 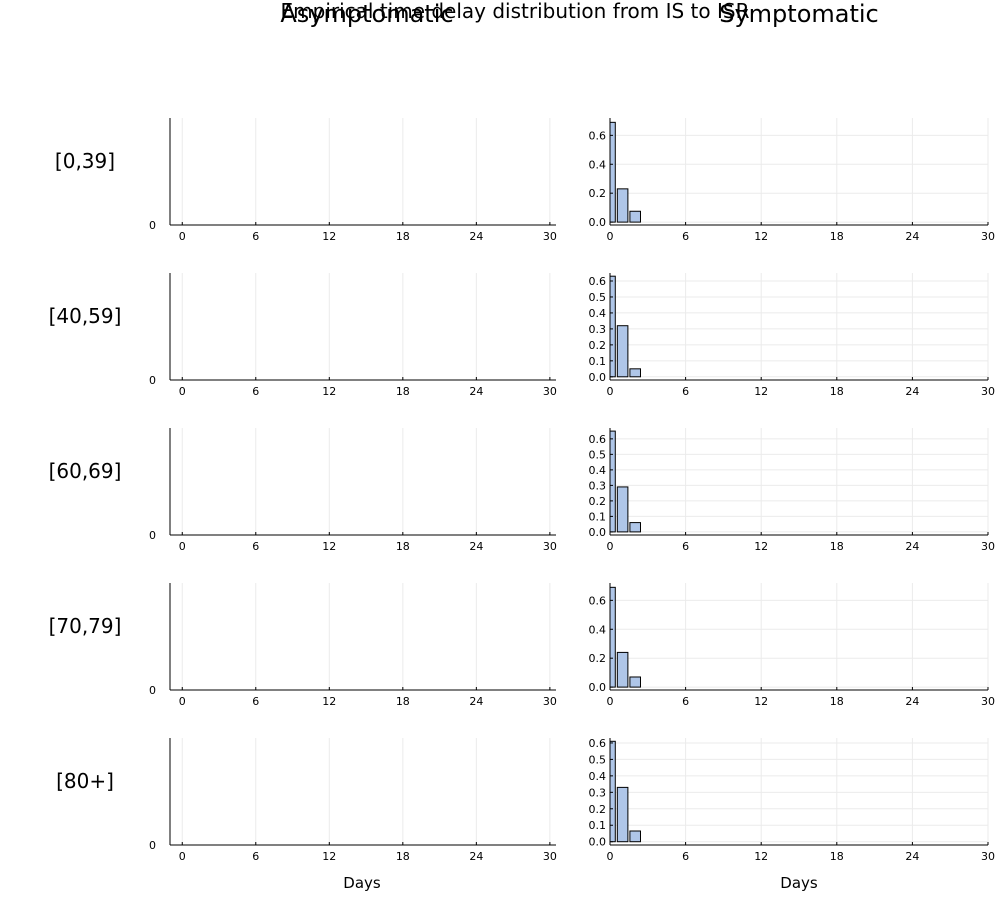 I want to click on col-title-asymptomatic: Asymptomatic, so click(x=366, y=14).